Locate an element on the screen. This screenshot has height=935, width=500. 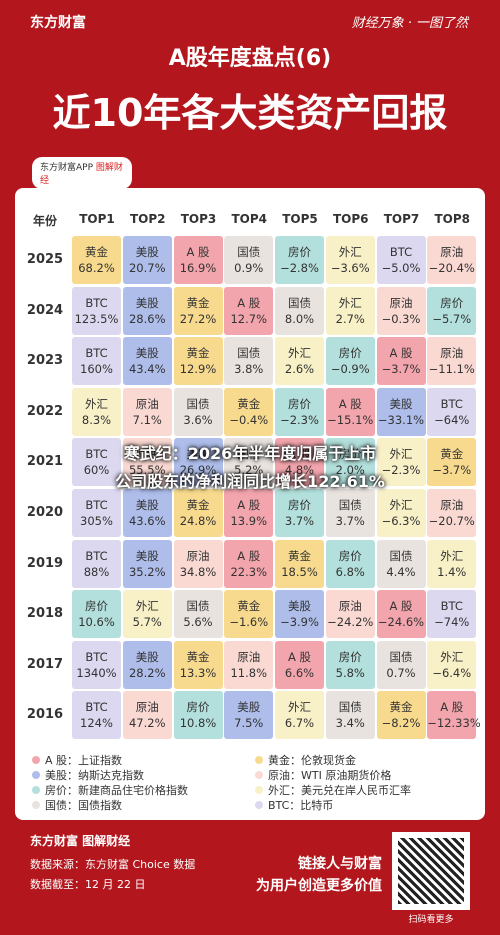
legend-item: 原油：WTI 原油期货价格 is located at coordinates (323, 775).